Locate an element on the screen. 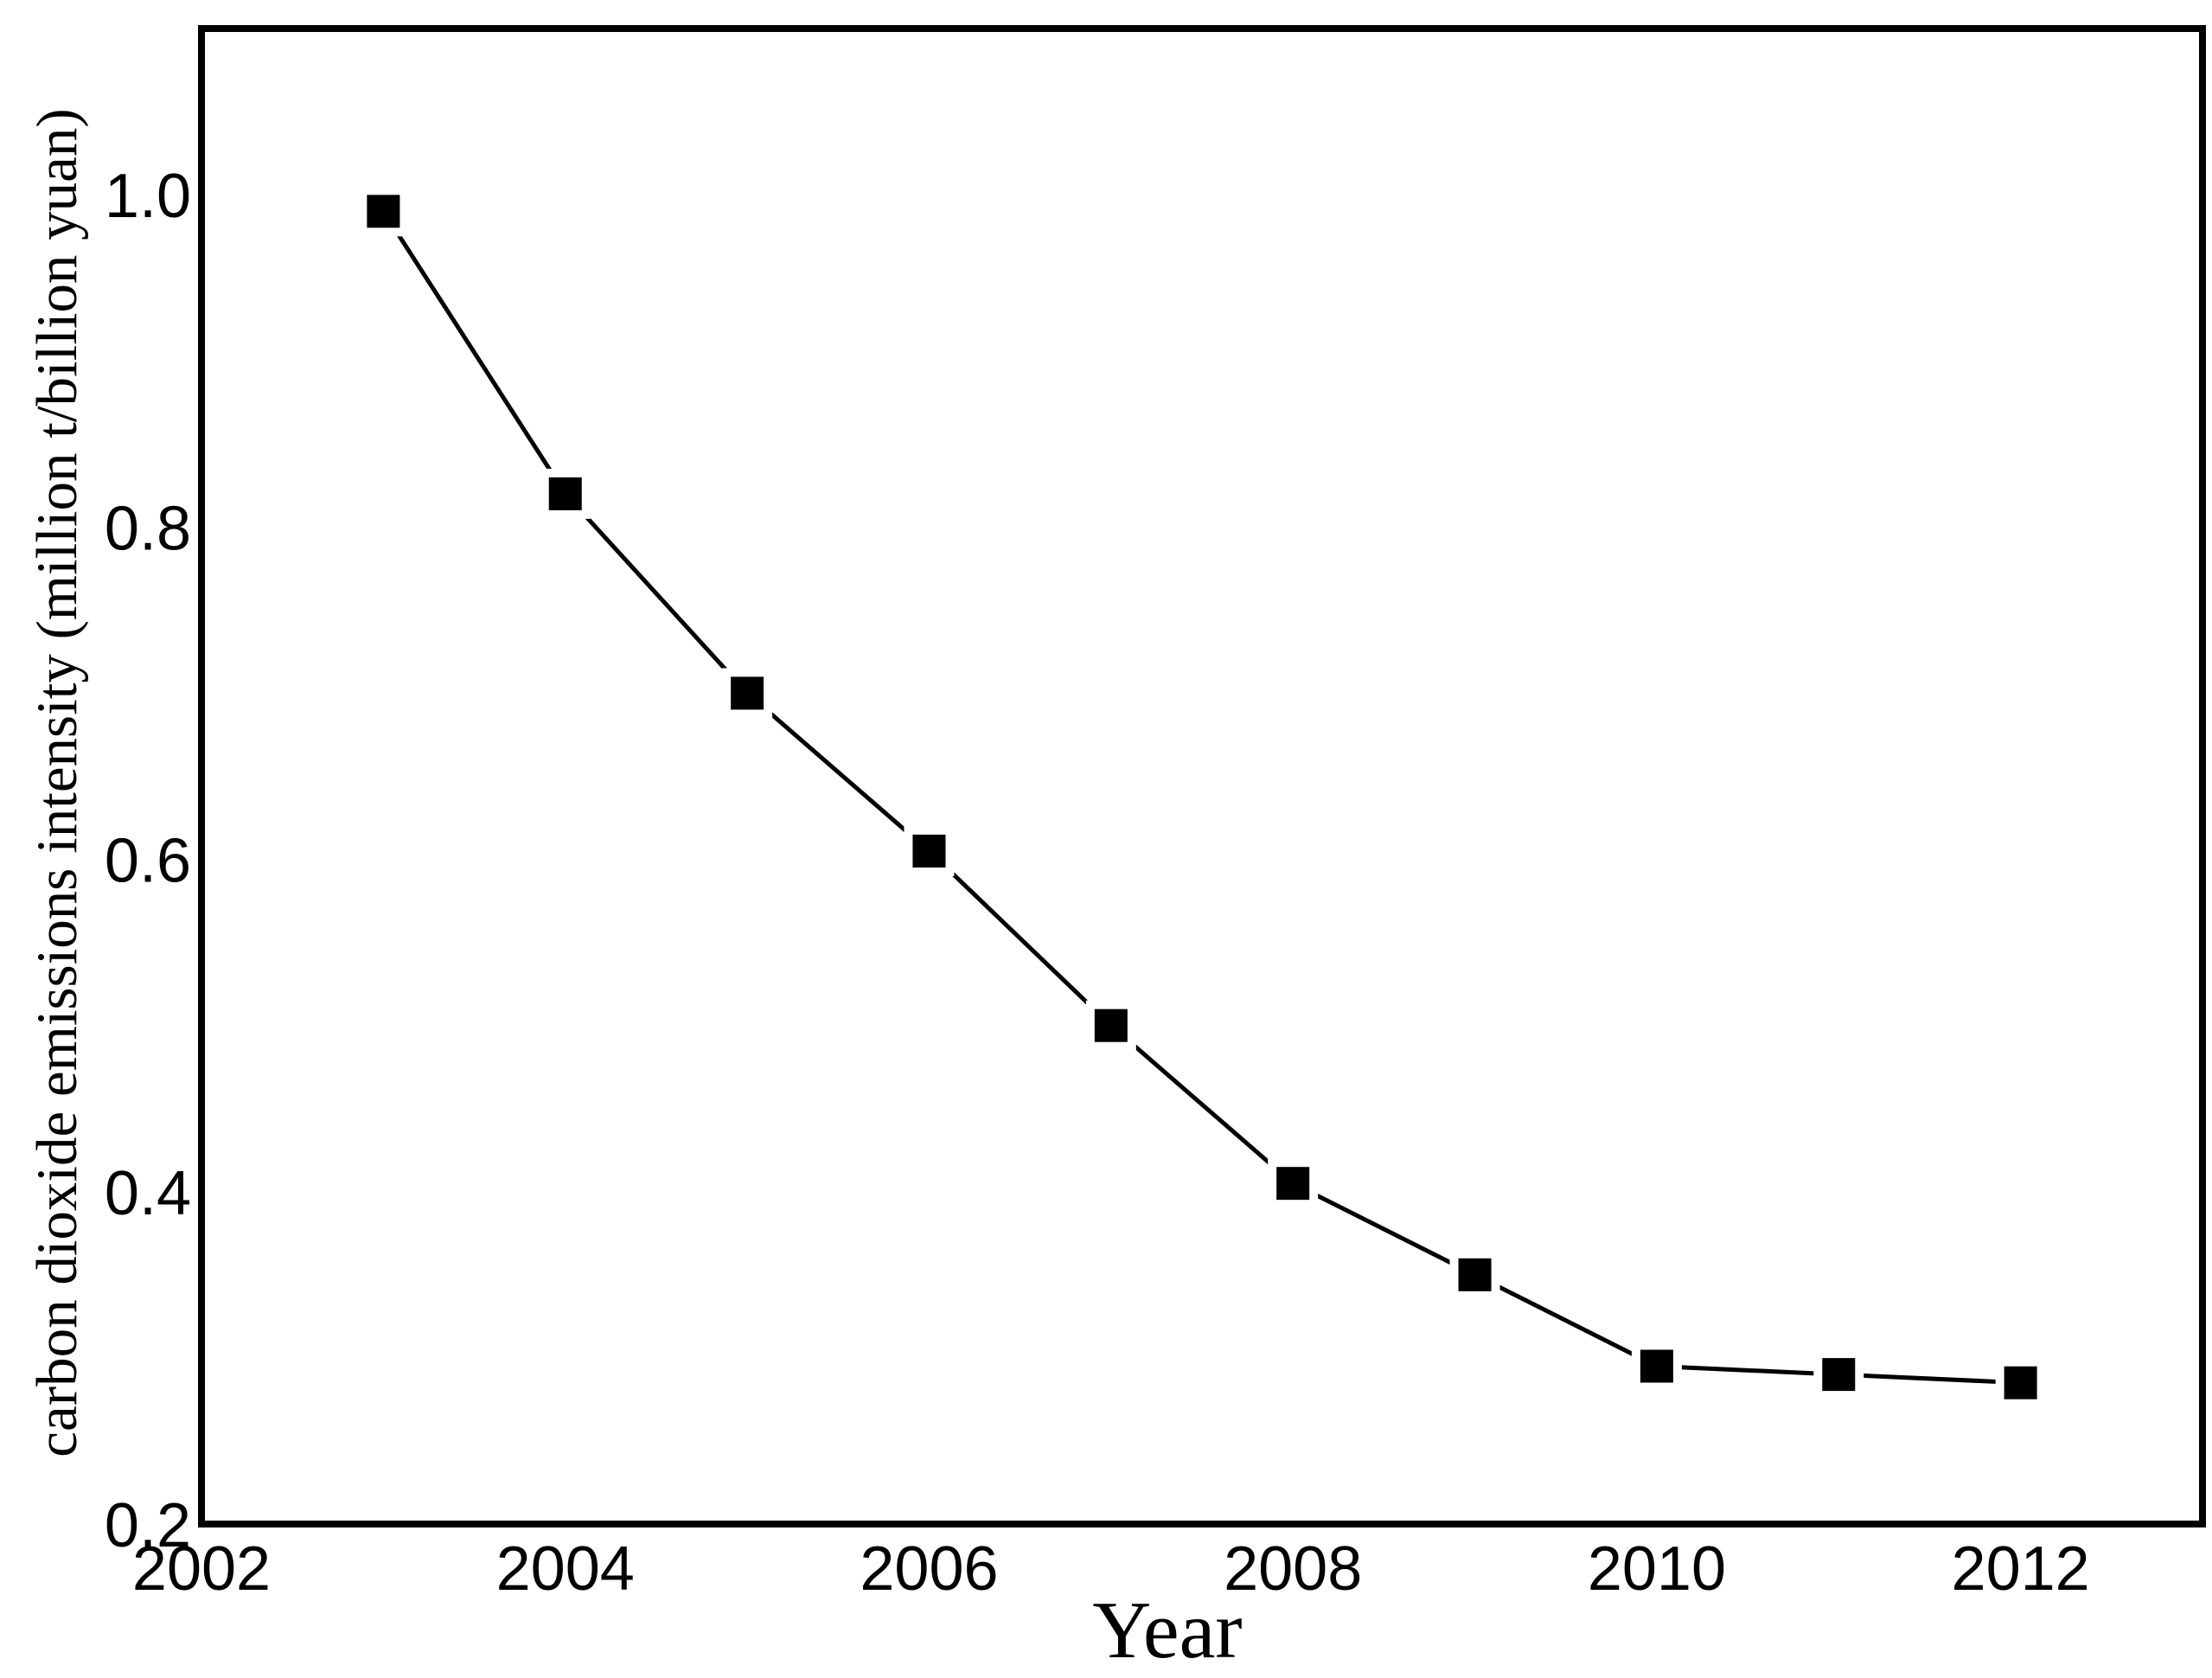 This screenshot has width=2212, height=1678. y-tick-label: 0.4 is located at coordinates (148, 1193).